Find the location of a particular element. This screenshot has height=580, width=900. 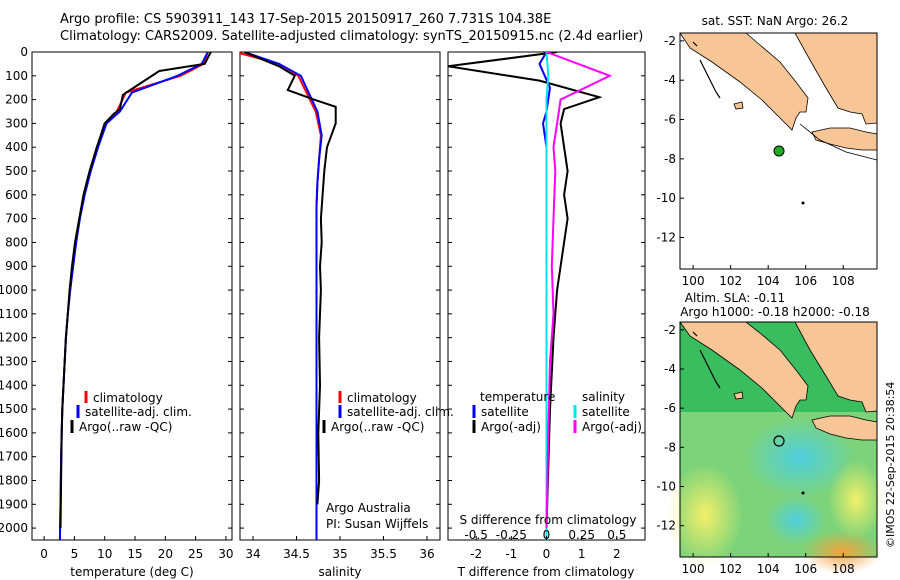

x-tick-label: 25 is located at coordinates (195, 554).